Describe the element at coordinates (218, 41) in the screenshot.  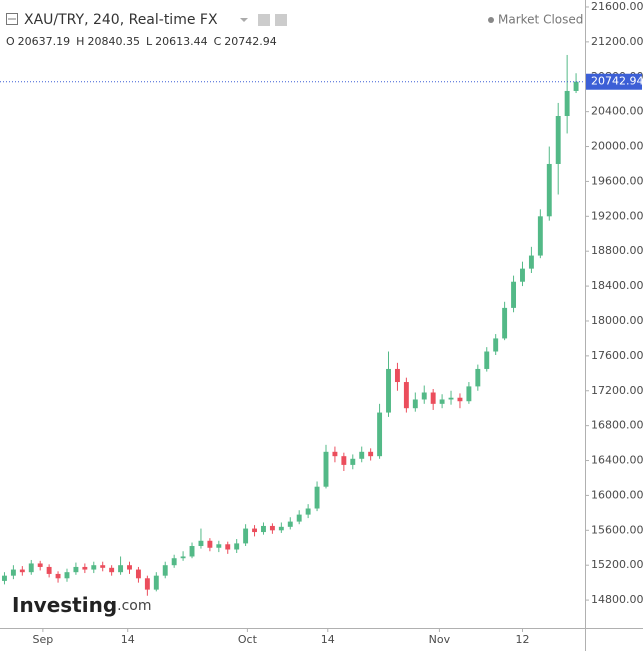
I see `ohlc-key: C` at that location.